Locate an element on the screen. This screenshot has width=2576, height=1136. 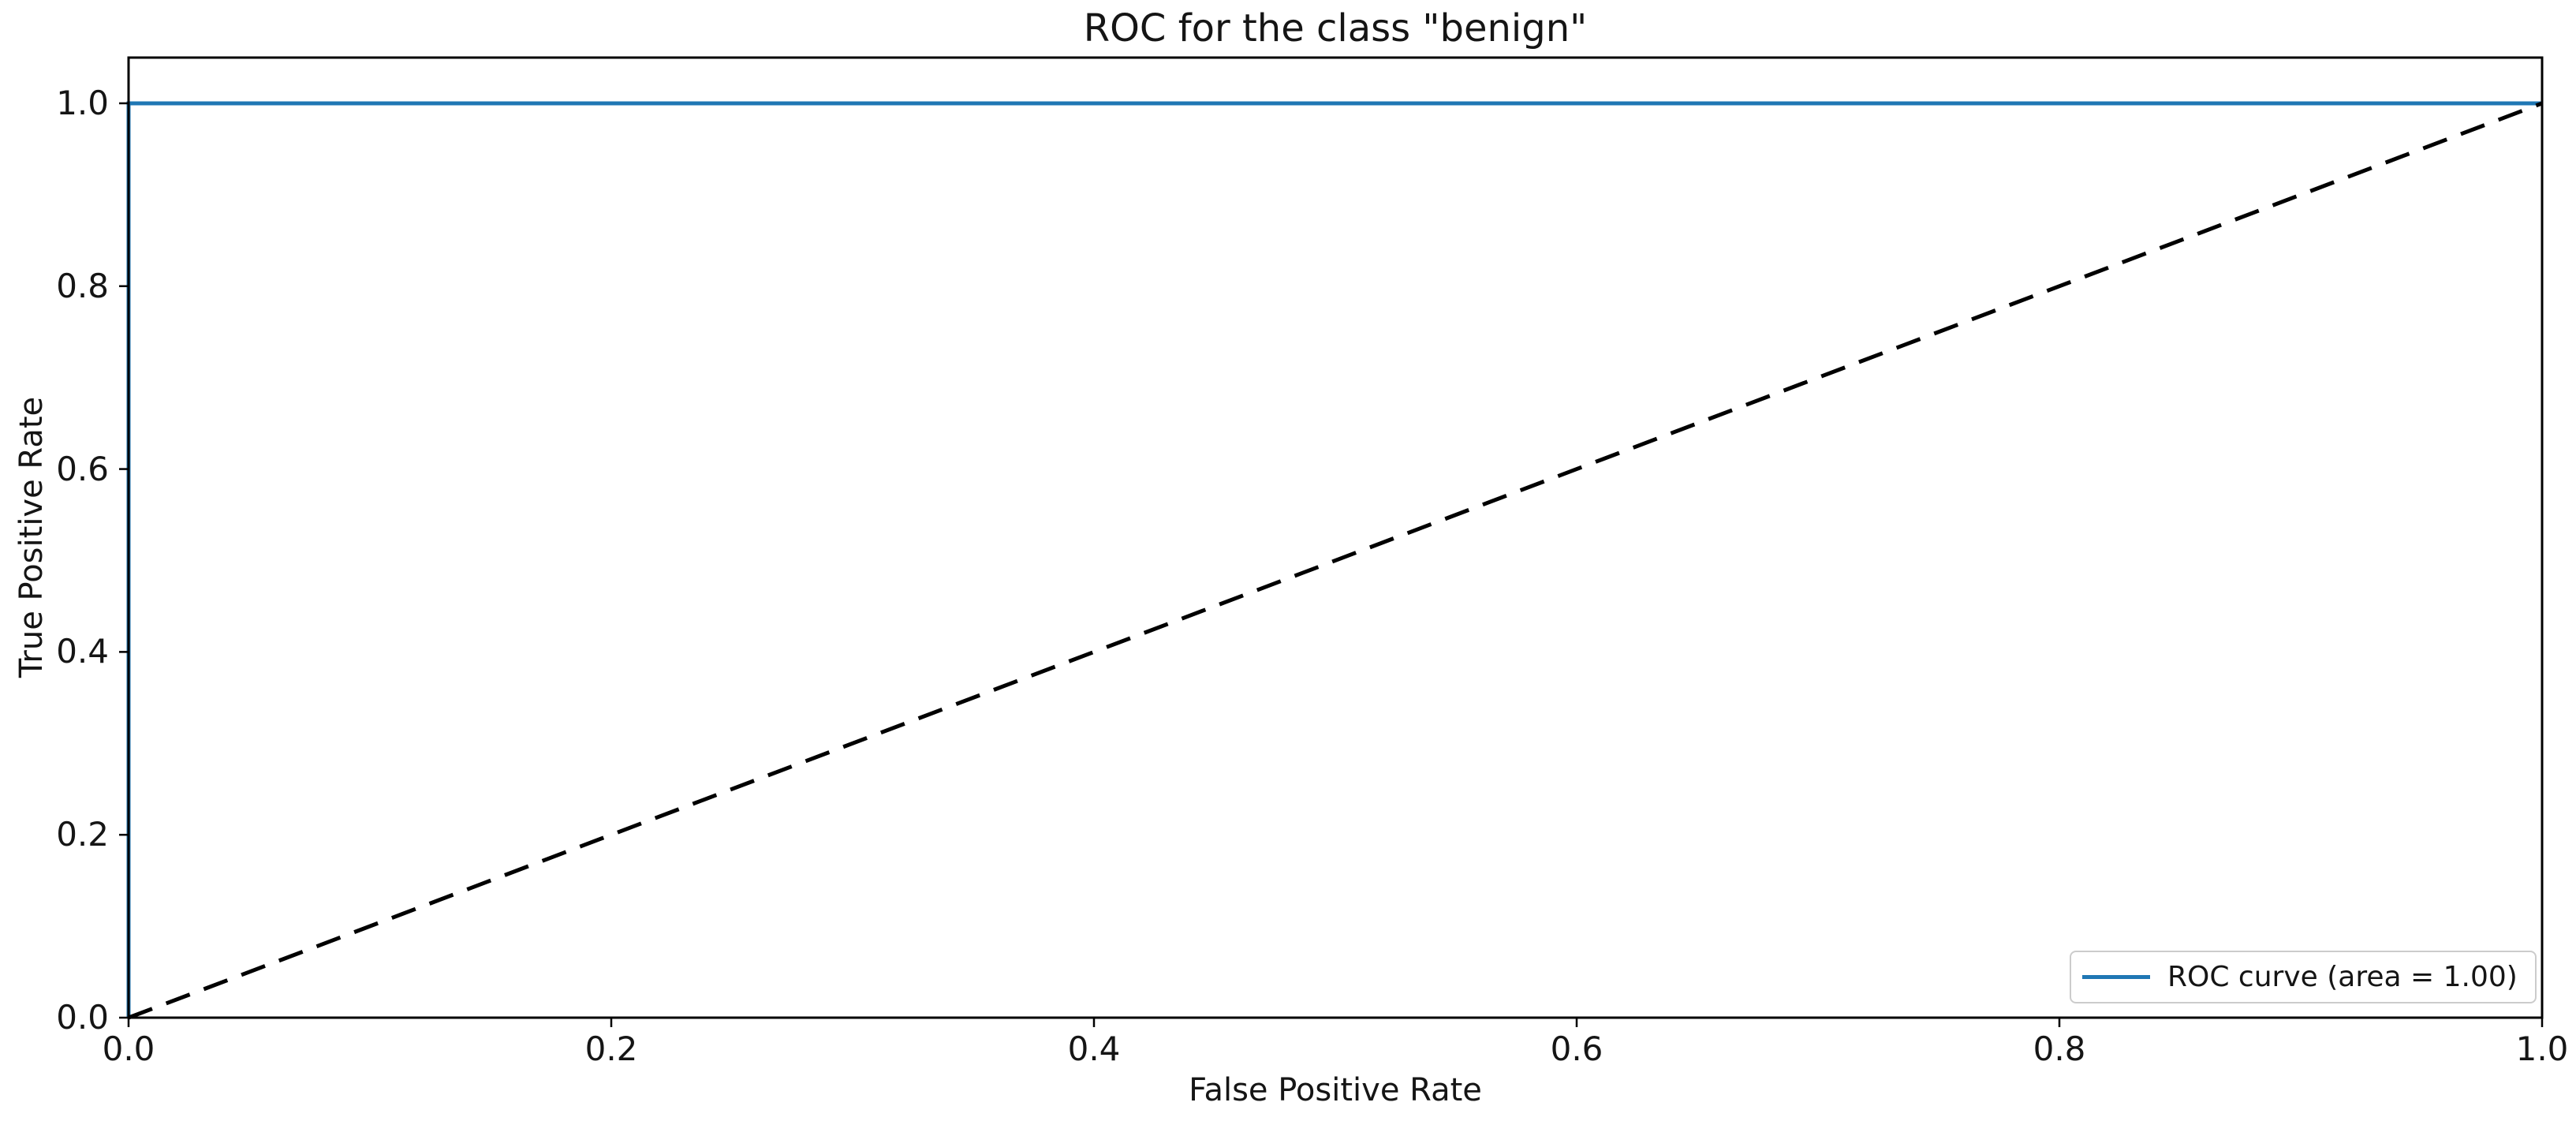
legend-entry-label: ROC curve (area = 1.00) is located at coordinates (2342, 977).